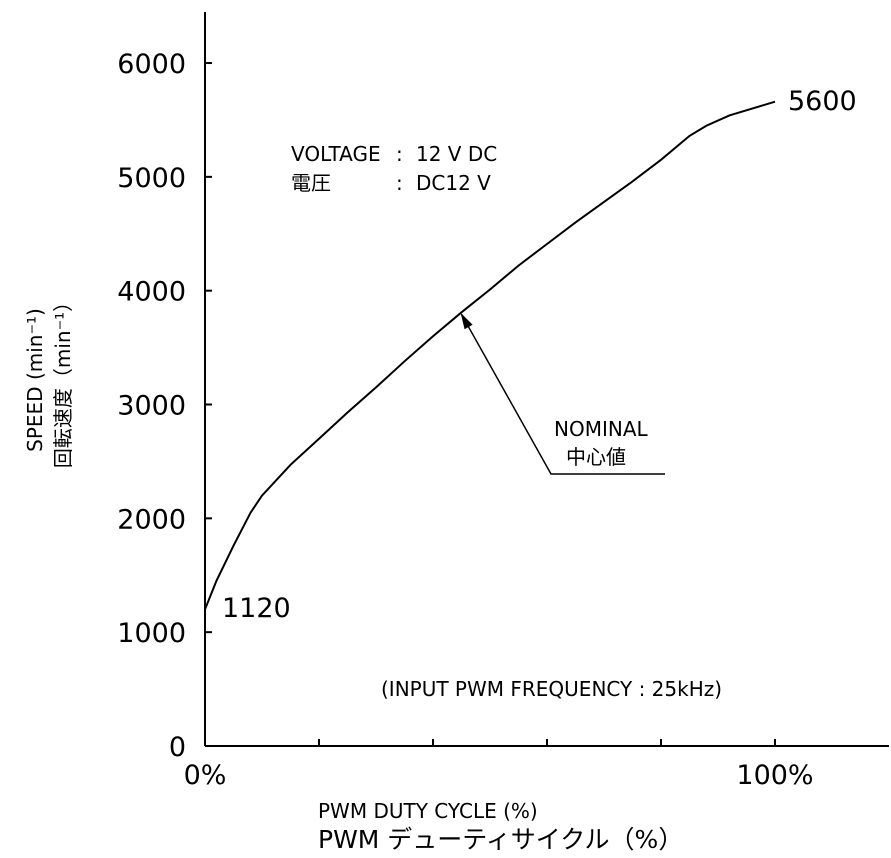 The image size is (891, 858). What do you see at coordinates (456, 154) in the screenshot?
I see `voltage-en-value: 12 V DC` at bounding box center [456, 154].